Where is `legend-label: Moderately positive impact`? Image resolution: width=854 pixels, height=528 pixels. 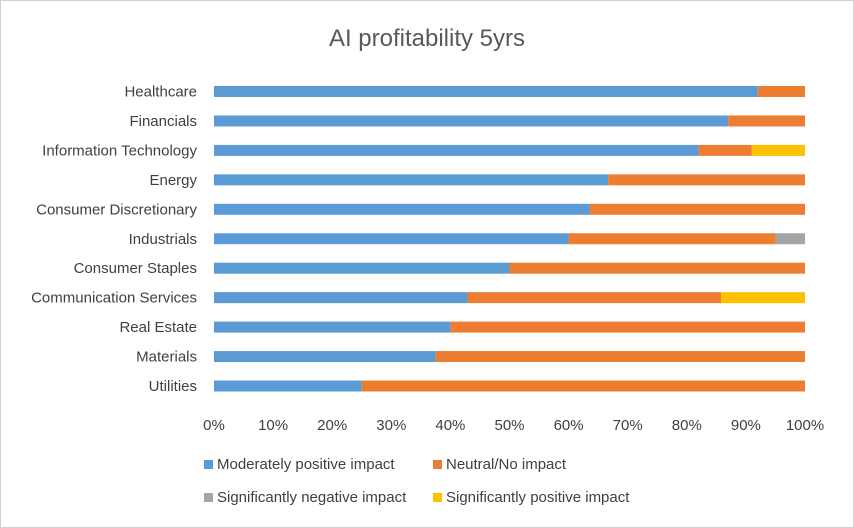
legend-label: Moderately positive impact is located at coordinates (306, 464).